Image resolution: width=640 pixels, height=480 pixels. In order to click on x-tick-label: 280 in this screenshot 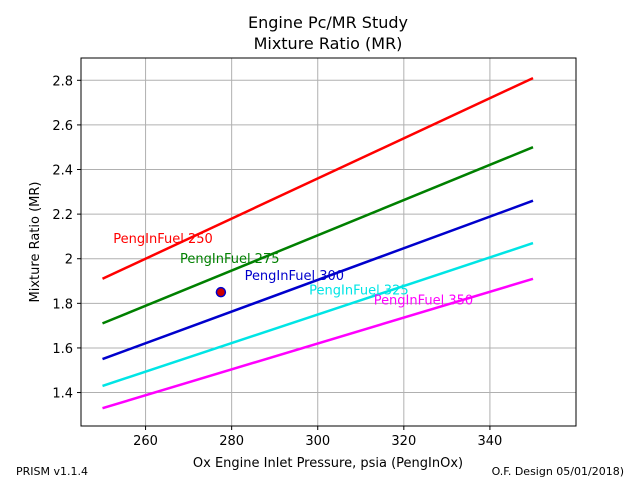, I will do `click(231, 441)`.